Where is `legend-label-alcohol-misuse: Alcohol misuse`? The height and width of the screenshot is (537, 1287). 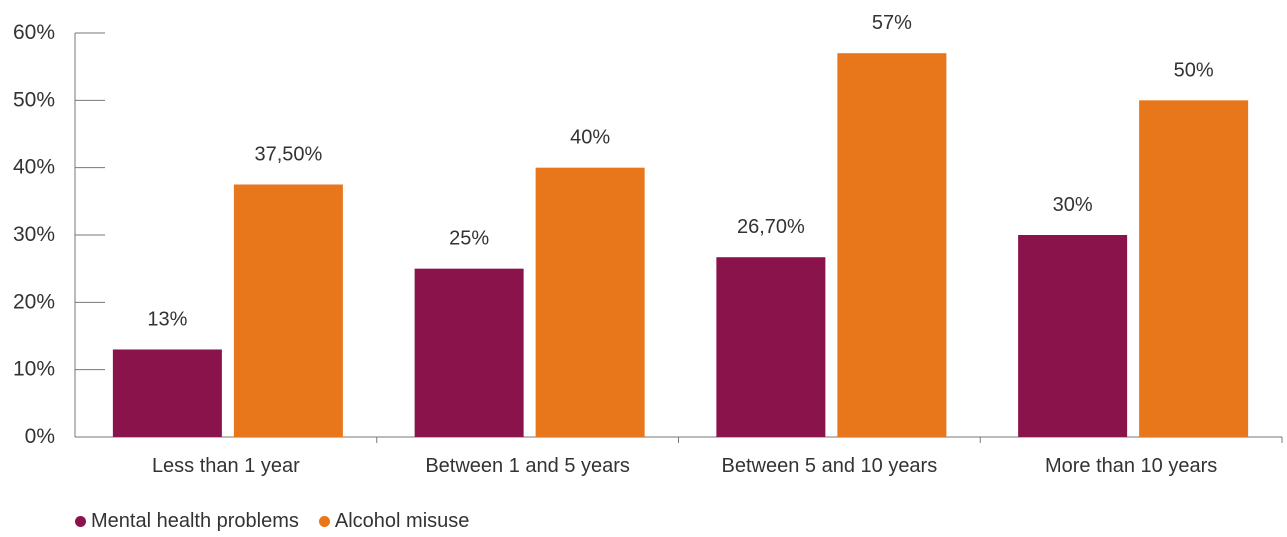 legend-label-alcohol-misuse: Alcohol misuse is located at coordinates (402, 521).